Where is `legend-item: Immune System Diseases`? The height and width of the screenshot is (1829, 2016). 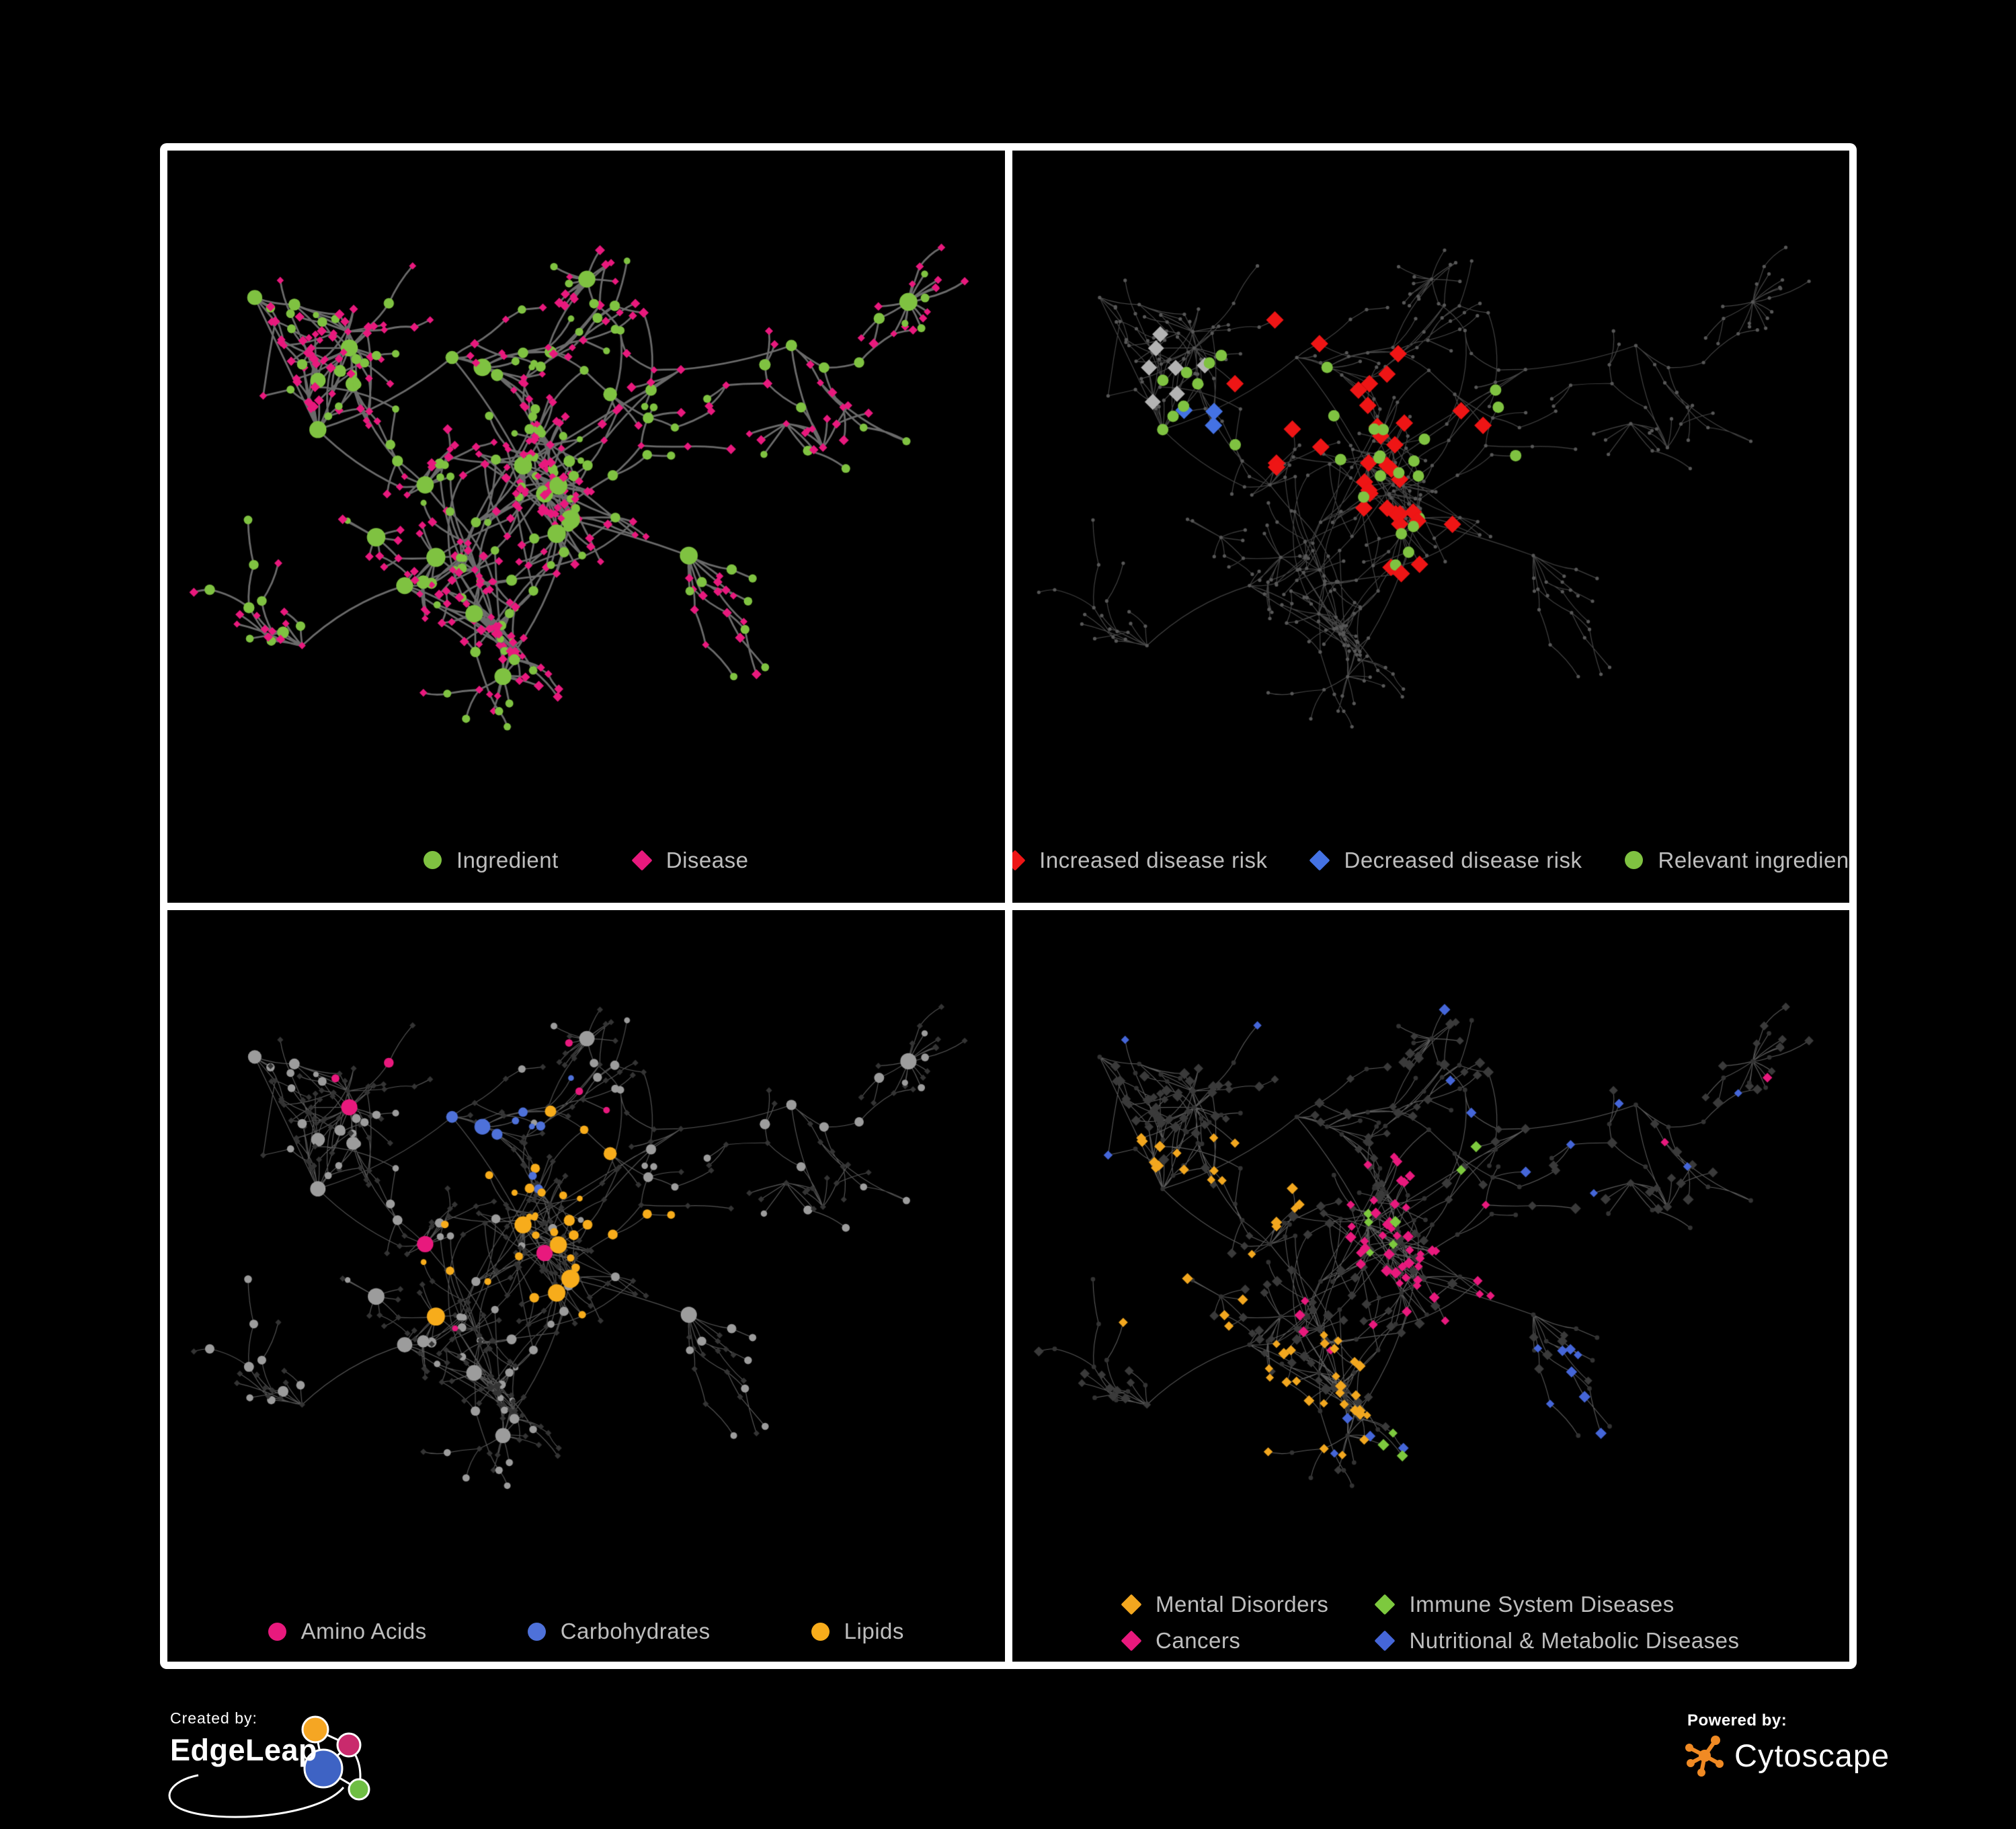
legend-item: Immune System Diseases is located at coordinates (1556, 1604).